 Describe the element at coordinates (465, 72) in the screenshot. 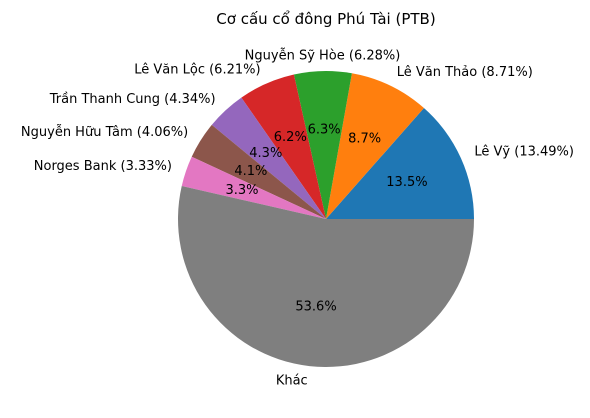

I see `slice-label-le-van-thao: Lê Văn Thảo (8.71%)` at that location.